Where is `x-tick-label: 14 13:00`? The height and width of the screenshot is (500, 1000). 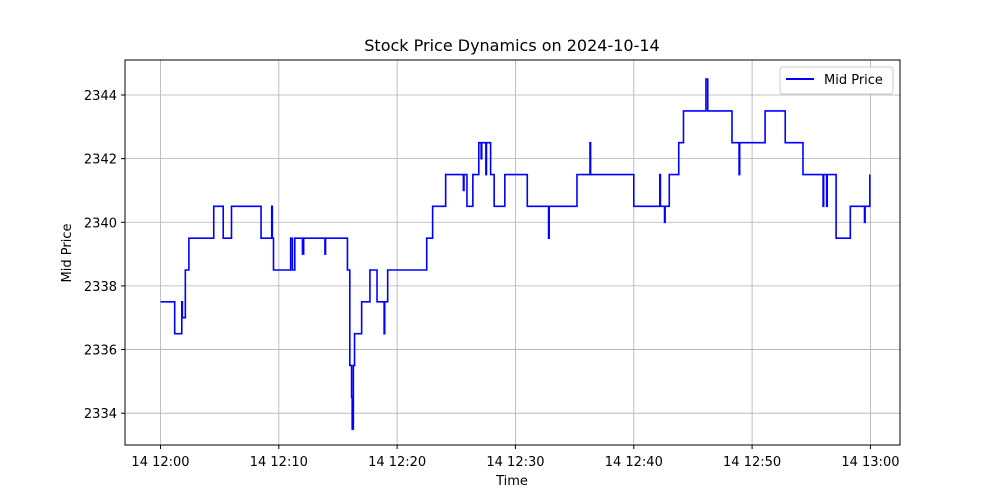
x-tick-label: 14 13:00 is located at coordinates (870, 462).